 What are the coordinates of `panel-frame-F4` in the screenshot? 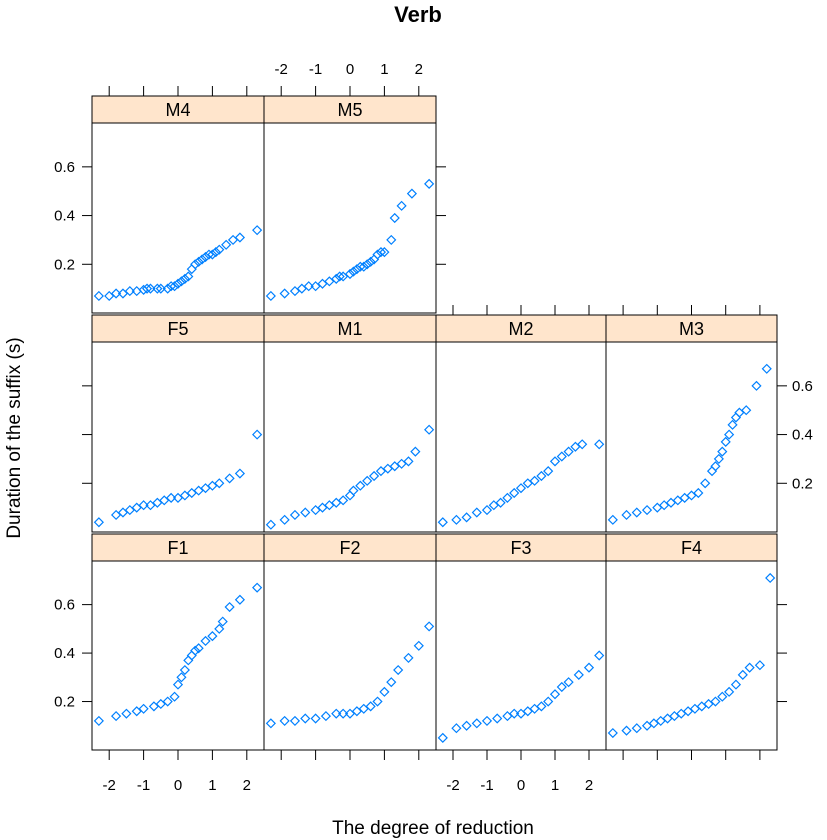 It's located at (691, 655).